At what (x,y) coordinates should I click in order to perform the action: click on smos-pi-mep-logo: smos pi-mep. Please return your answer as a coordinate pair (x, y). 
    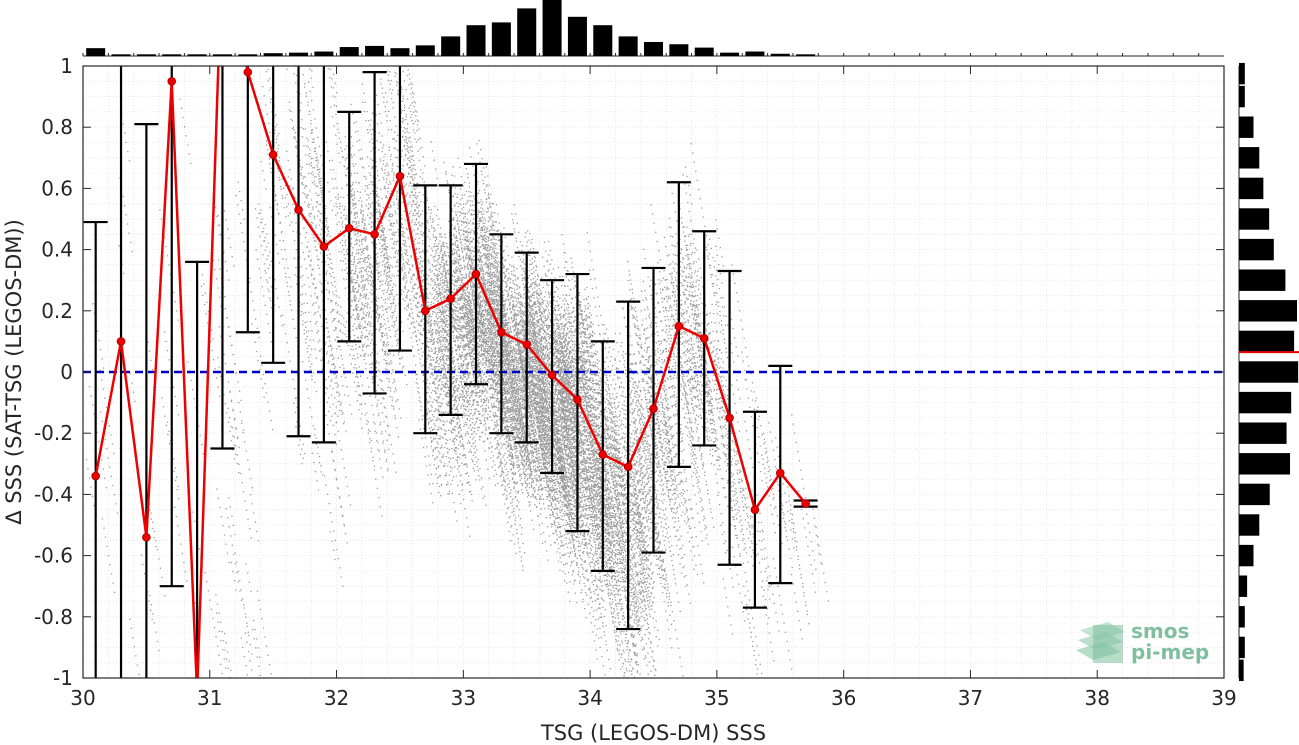
    Looking at the image, I should click on (1142, 641).